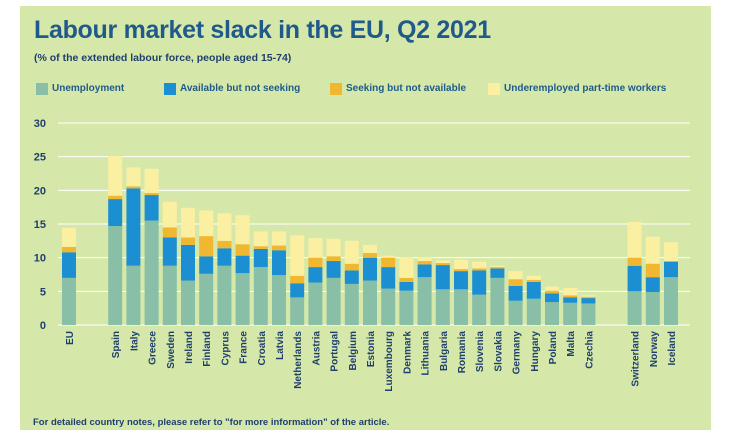 The image size is (729, 434). What do you see at coordinates (671, 252) in the screenshot?
I see `bar-segment-iceland-s3` at bounding box center [671, 252].